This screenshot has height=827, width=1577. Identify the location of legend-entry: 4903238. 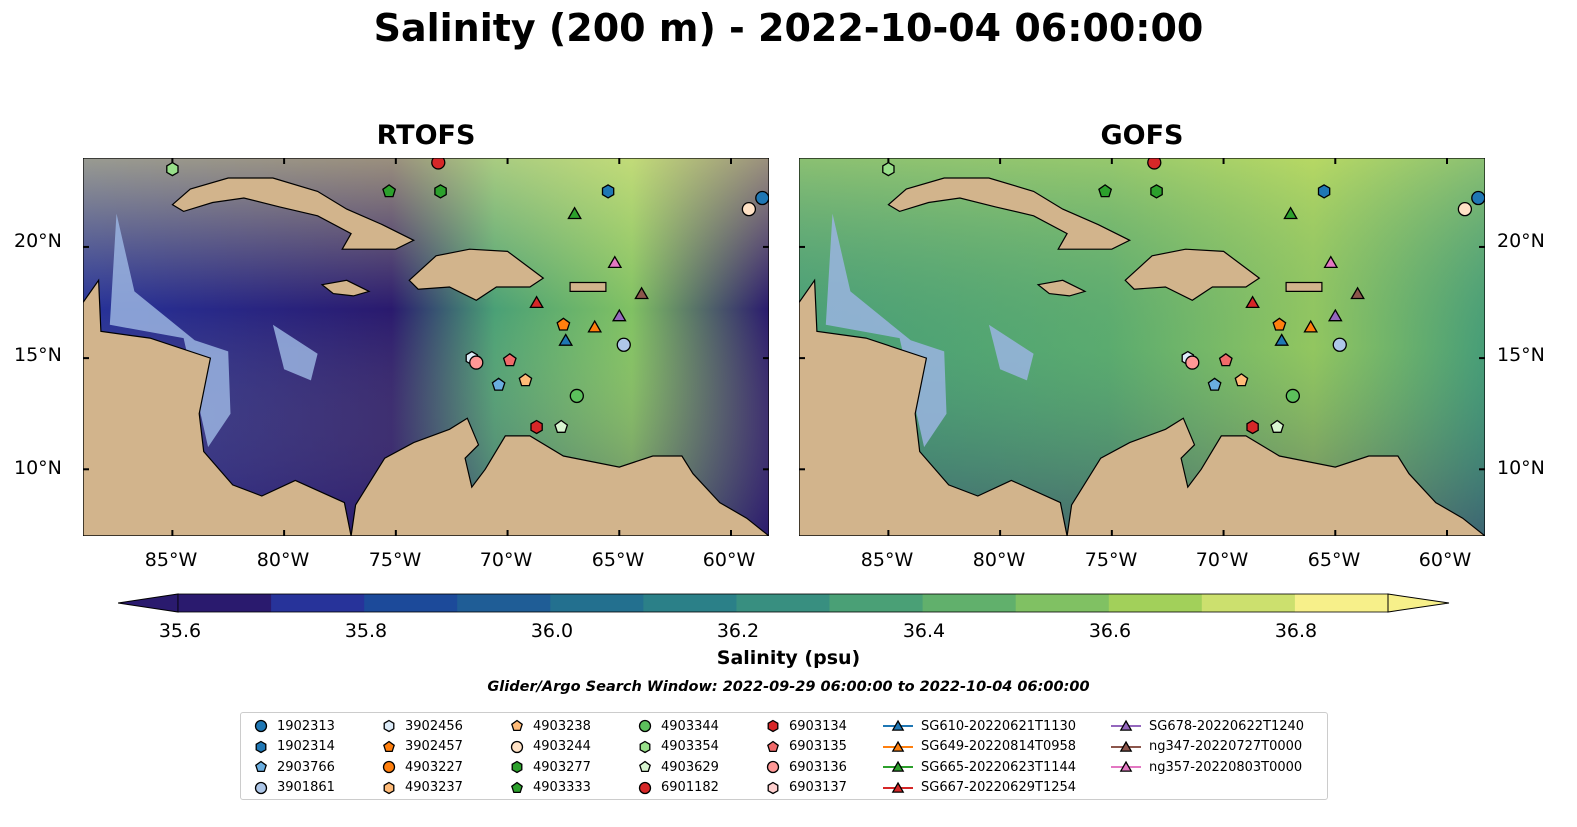
(550, 726).